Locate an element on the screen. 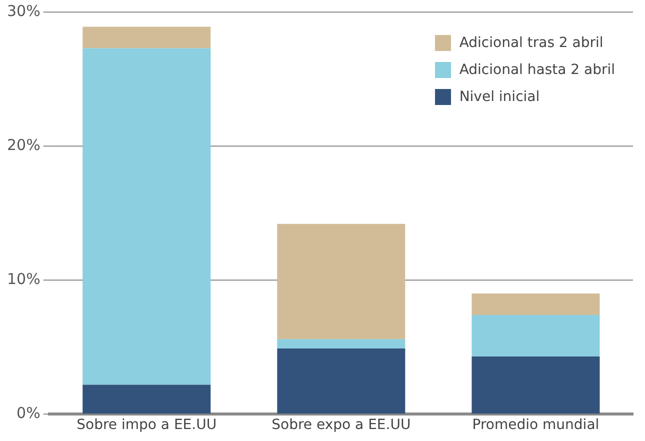 Image resolution: width=645 pixels, height=441 pixels. legend-label: Adicional tras 2 abril is located at coordinates (531, 43).